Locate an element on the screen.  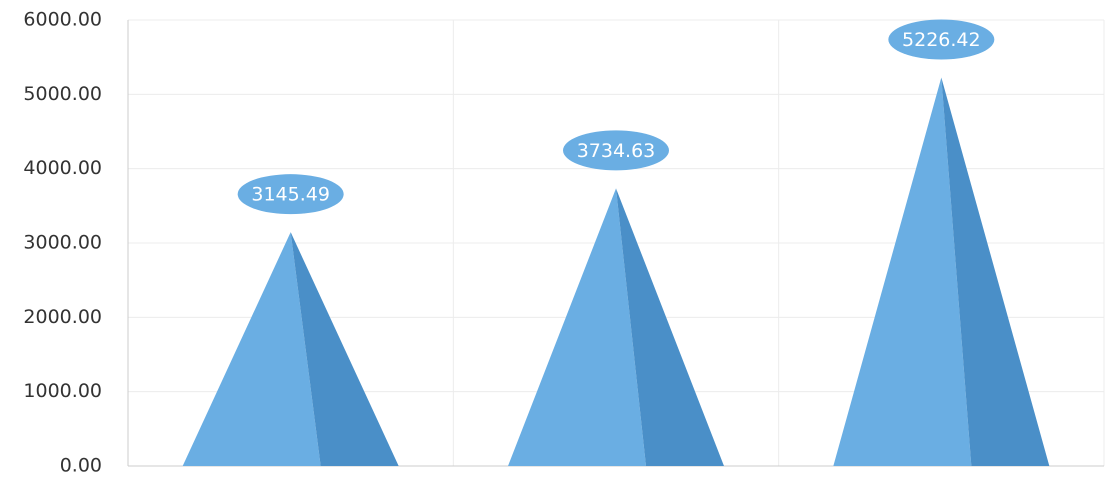
y-tick-label: 2000.00 is located at coordinates (62, 317).